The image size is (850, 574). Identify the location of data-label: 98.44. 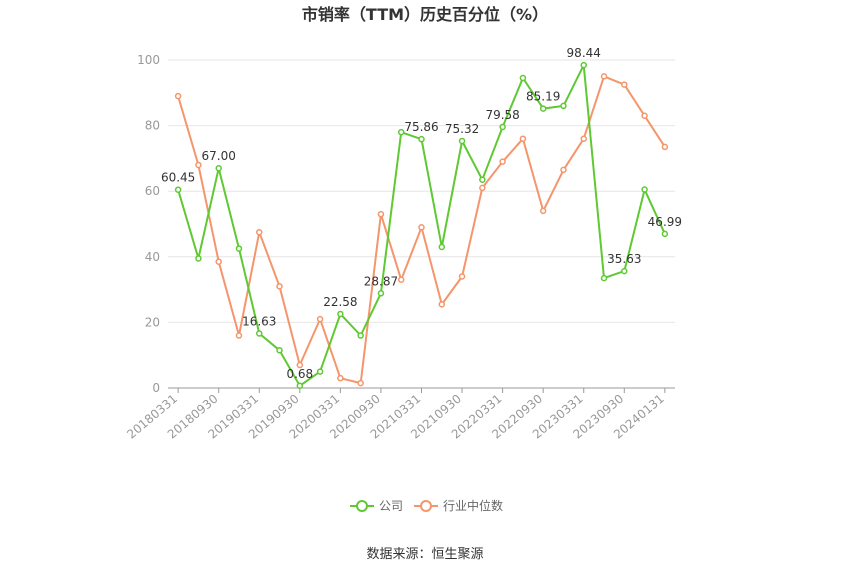
(584, 53).